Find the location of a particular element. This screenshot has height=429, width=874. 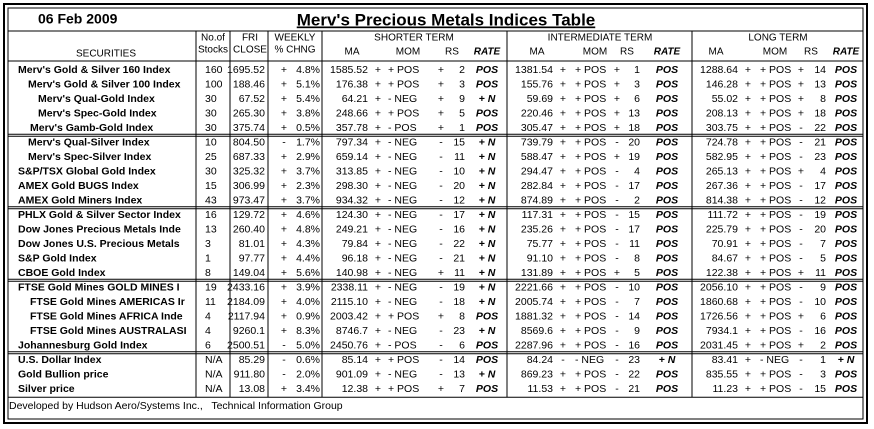

cell: 22 is located at coordinates (820, 128).